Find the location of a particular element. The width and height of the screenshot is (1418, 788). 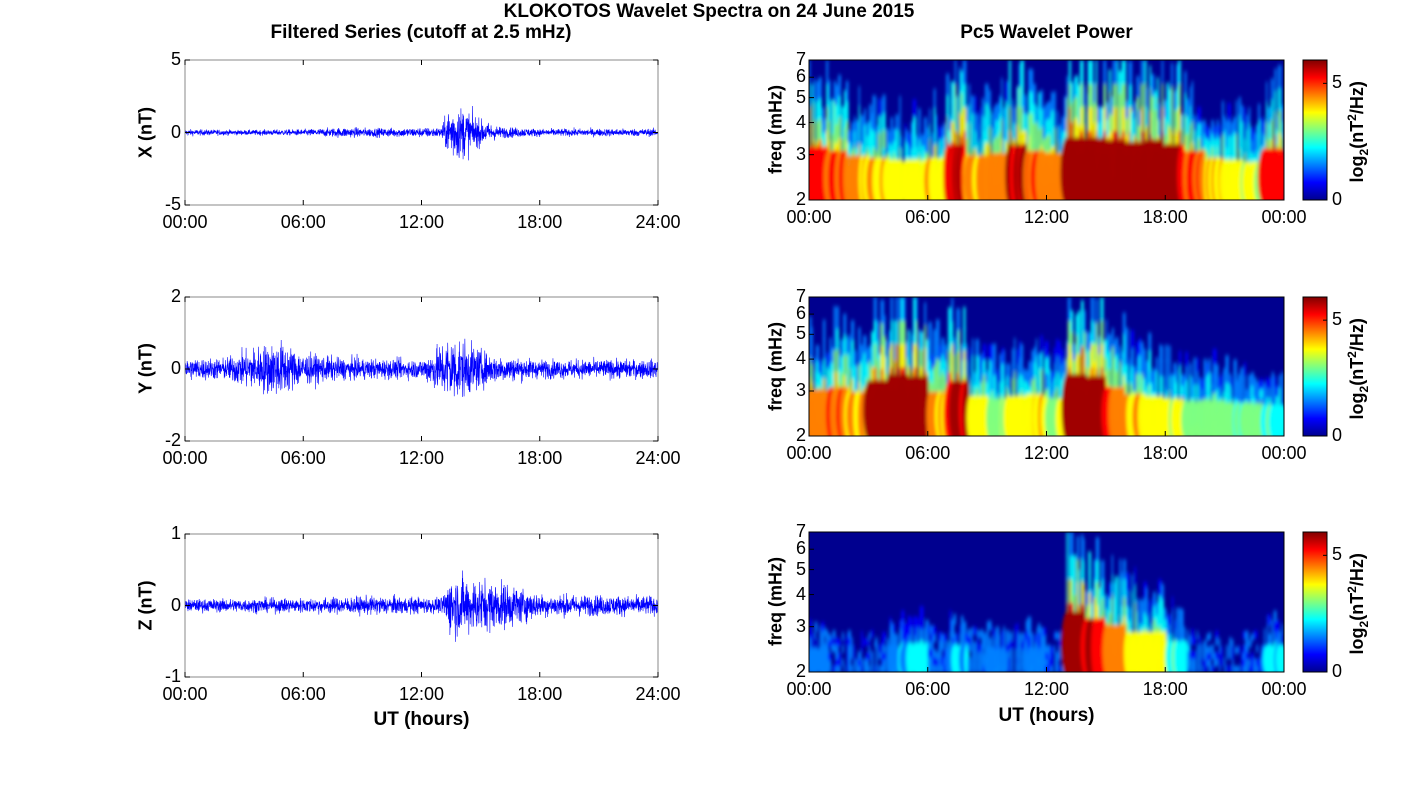

x-tick-label: 06:00 is located at coordinates (928, 453).